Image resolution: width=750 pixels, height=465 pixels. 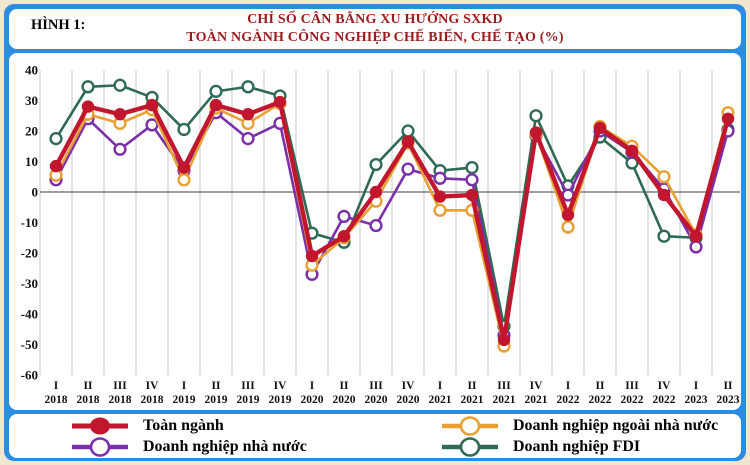 I want to click on legend-label-nha-nuoc: Doanh nghiệp nhà nước, so click(x=225, y=446).